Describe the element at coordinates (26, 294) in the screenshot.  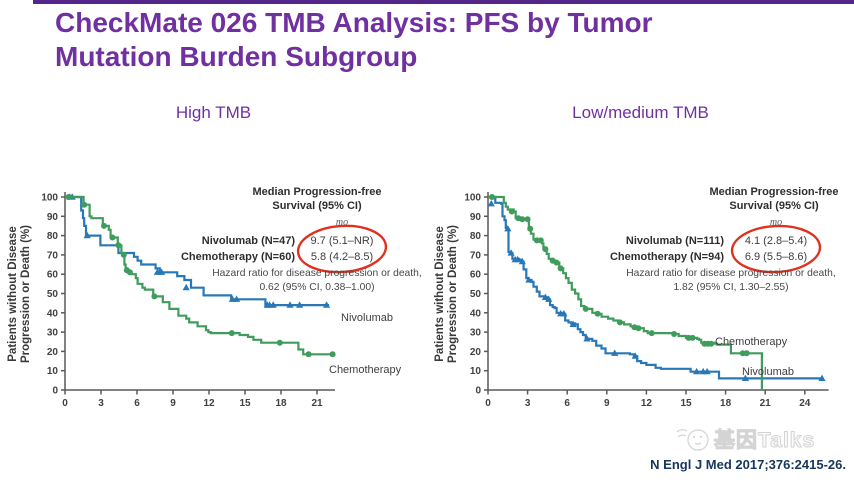
I see `y-axis-label-line2: Progression or Death (%)` at that location.